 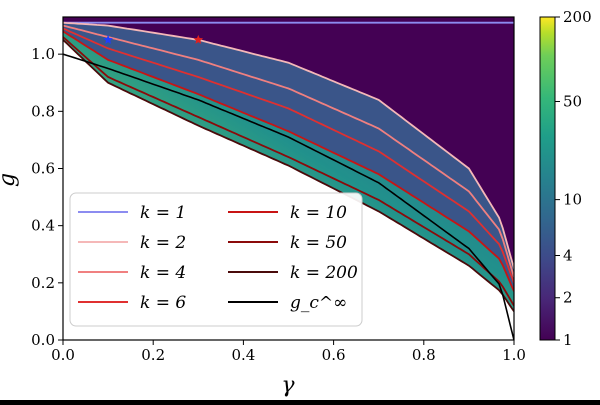 I want to click on y-tick-label: 0.6, so click(x=43, y=168).